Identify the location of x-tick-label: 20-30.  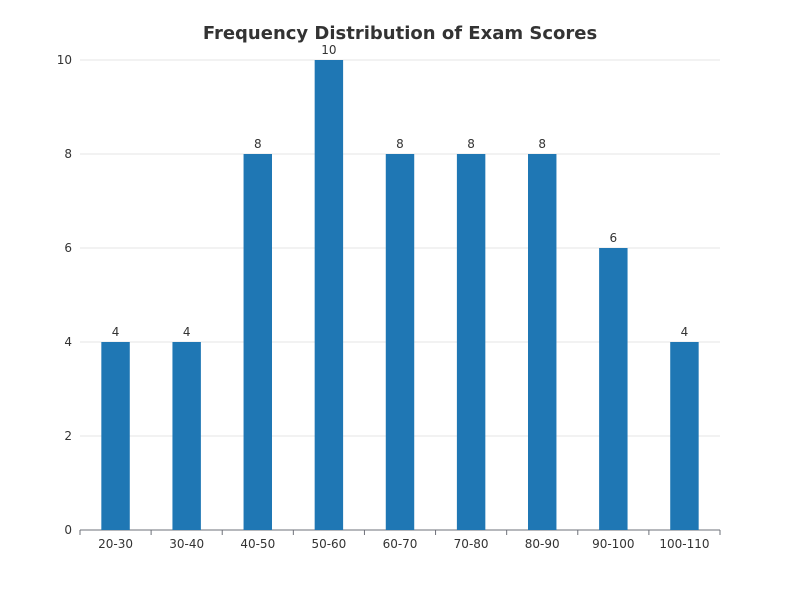
(115, 544).